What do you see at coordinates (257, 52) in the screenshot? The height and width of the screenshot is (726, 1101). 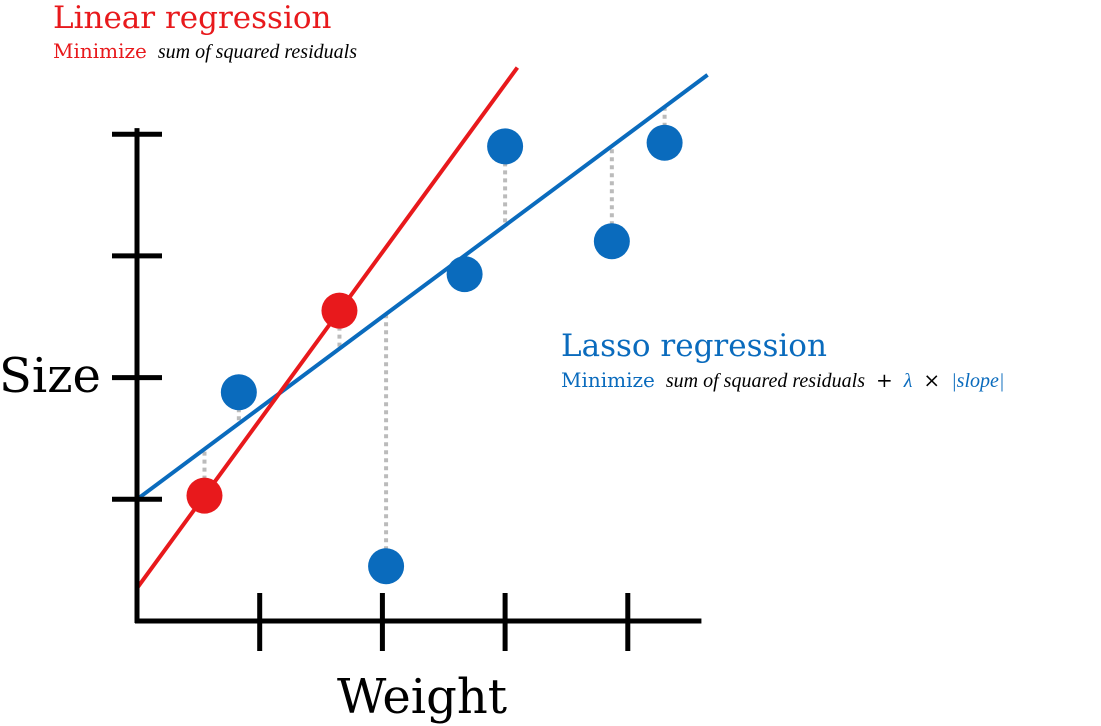 I see `linear-sub-formula: sum of squared residuals` at bounding box center [257, 52].